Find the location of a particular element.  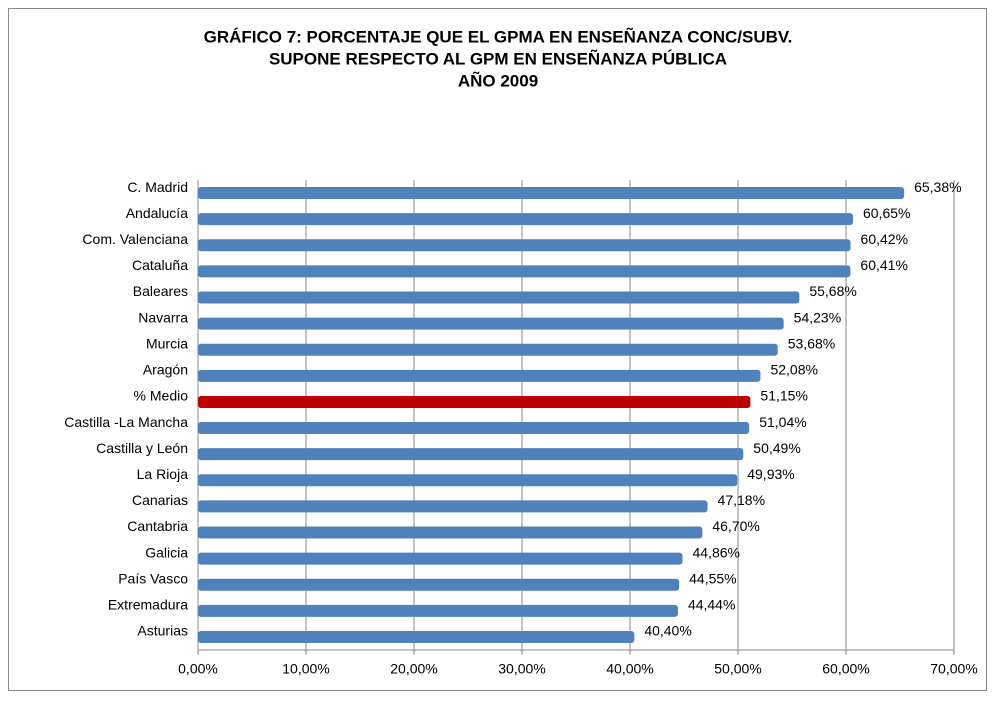

x-tick-label: 60,00% is located at coordinates (845, 669).